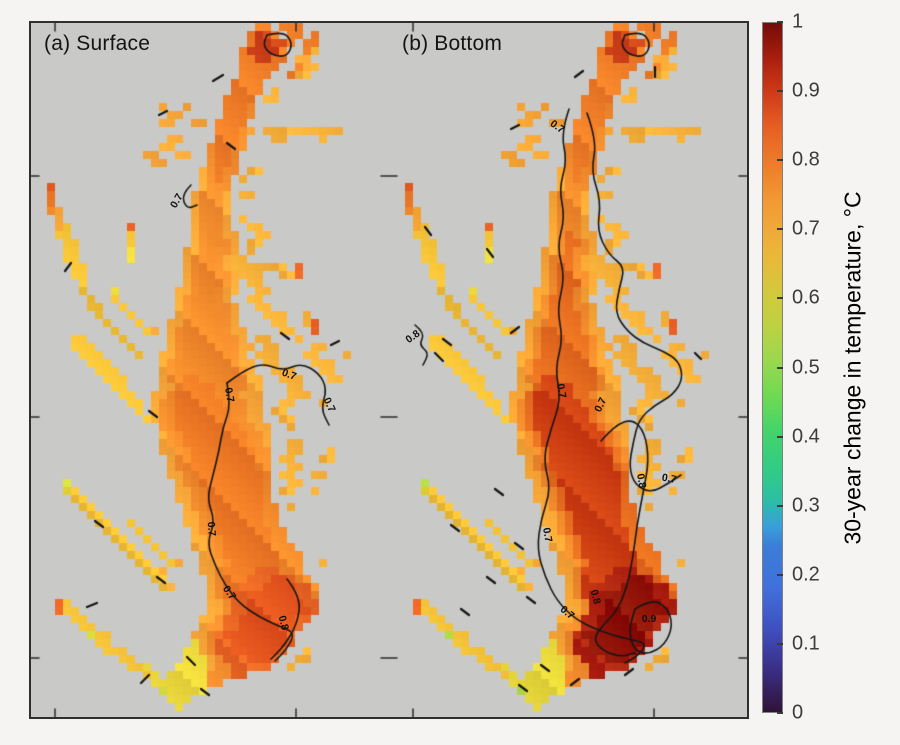  Describe the element at coordinates (97, 43) in the screenshot. I see `panel-a-label: (a) Surface` at that location.